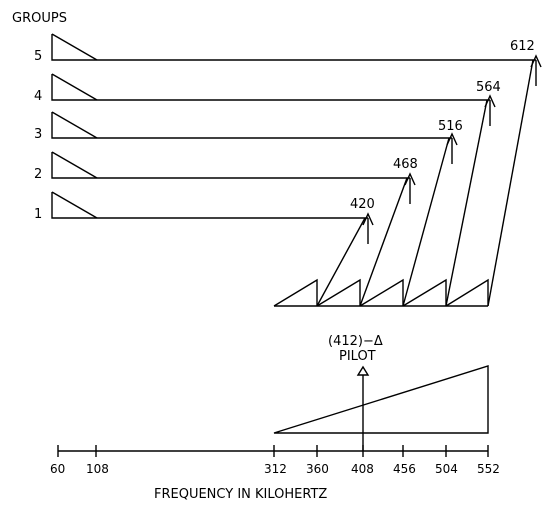 The height and width of the screenshot is (505, 545). Describe the element at coordinates (404, 469) in the screenshot. I see `tick-label-456: 456` at that location.